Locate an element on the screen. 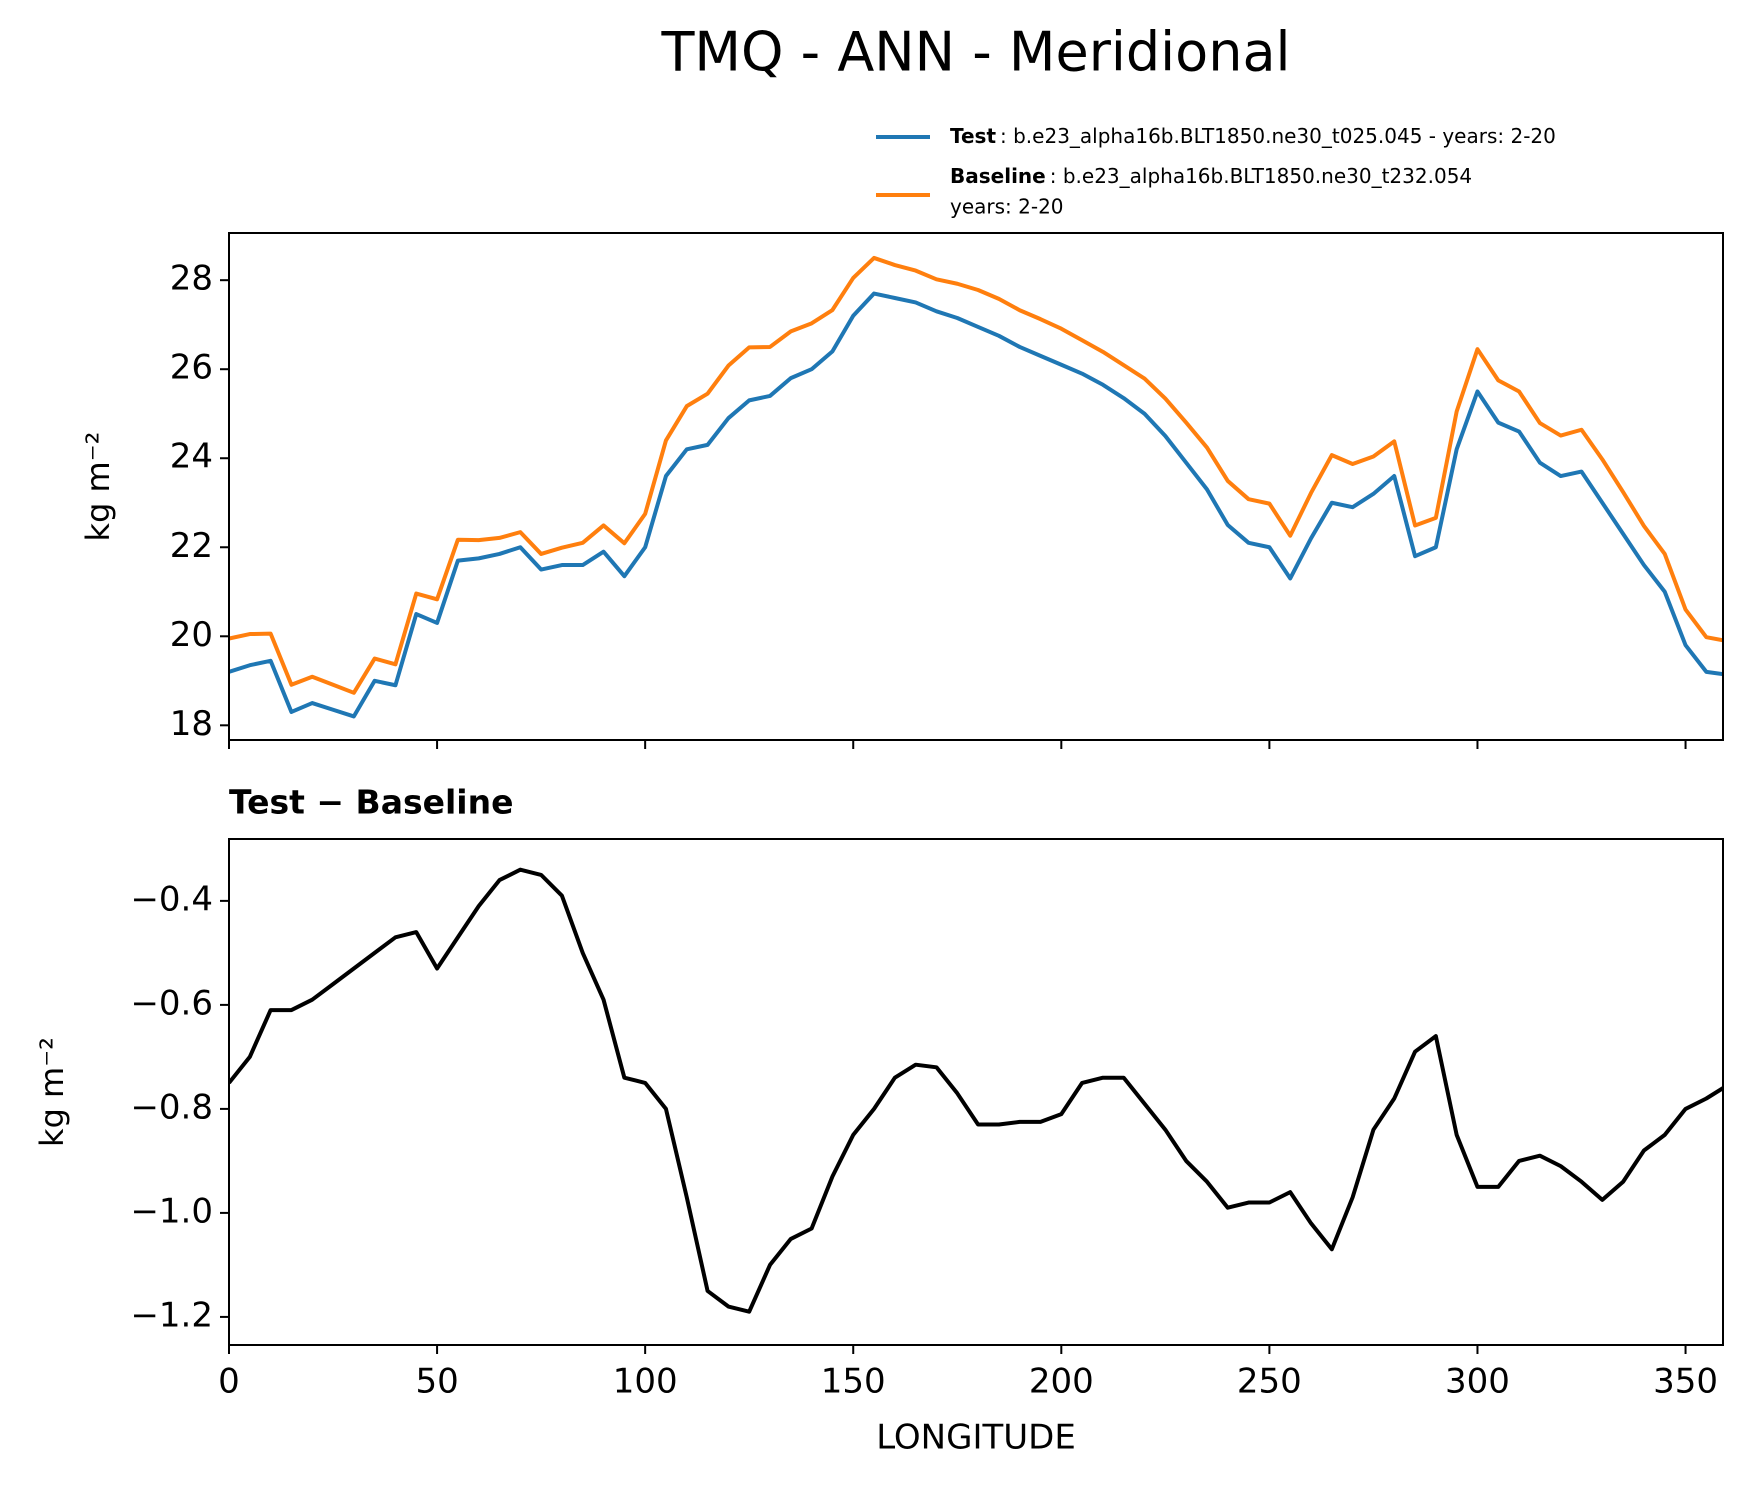 The width and height of the screenshot is (1748, 1496). y-tick-label: −0.8 is located at coordinates (171, 1107).